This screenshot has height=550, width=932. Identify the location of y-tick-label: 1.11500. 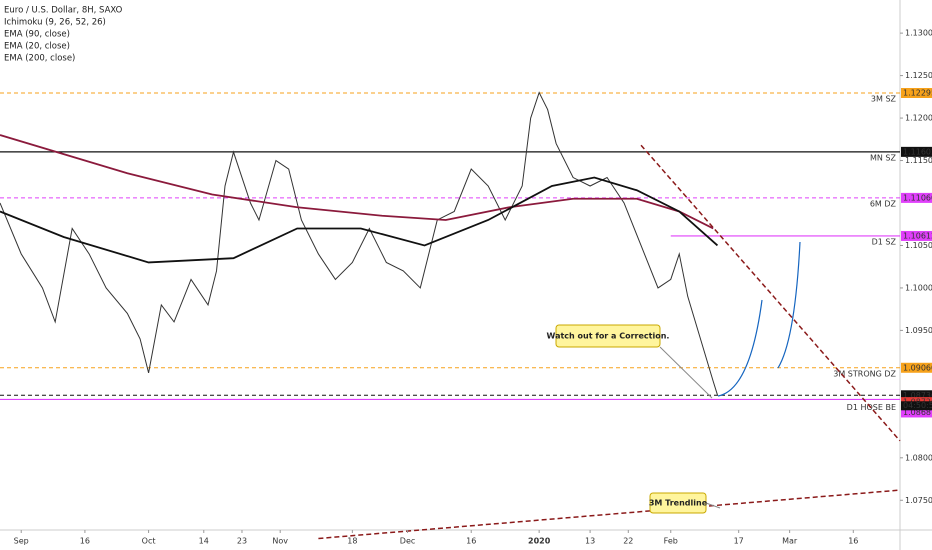
(918, 160).